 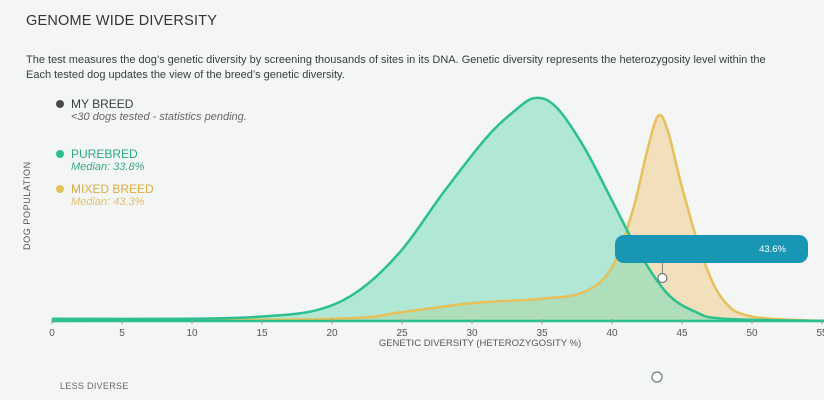 What do you see at coordinates (711, 249) in the screenshot?
I see `value-tooltip: 43.6%` at bounding box center [711, 249].